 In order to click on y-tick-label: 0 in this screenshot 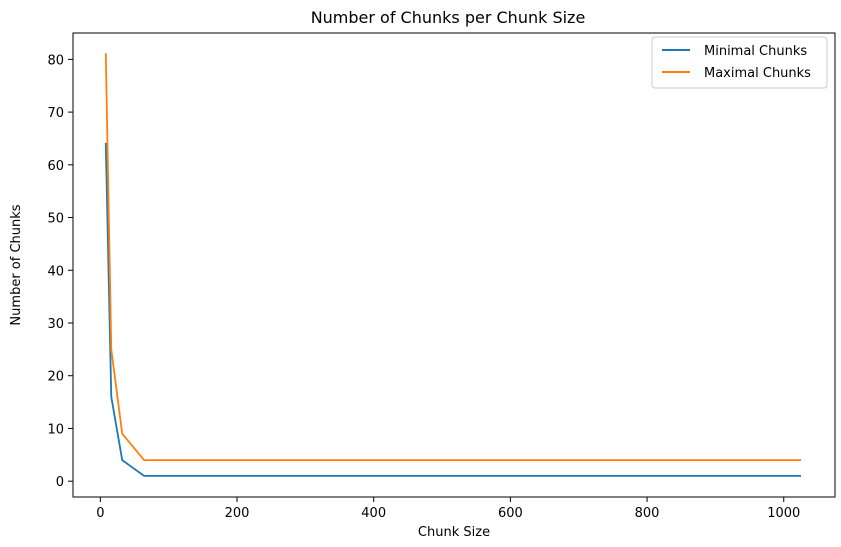, I will do `click(60, 482)`.